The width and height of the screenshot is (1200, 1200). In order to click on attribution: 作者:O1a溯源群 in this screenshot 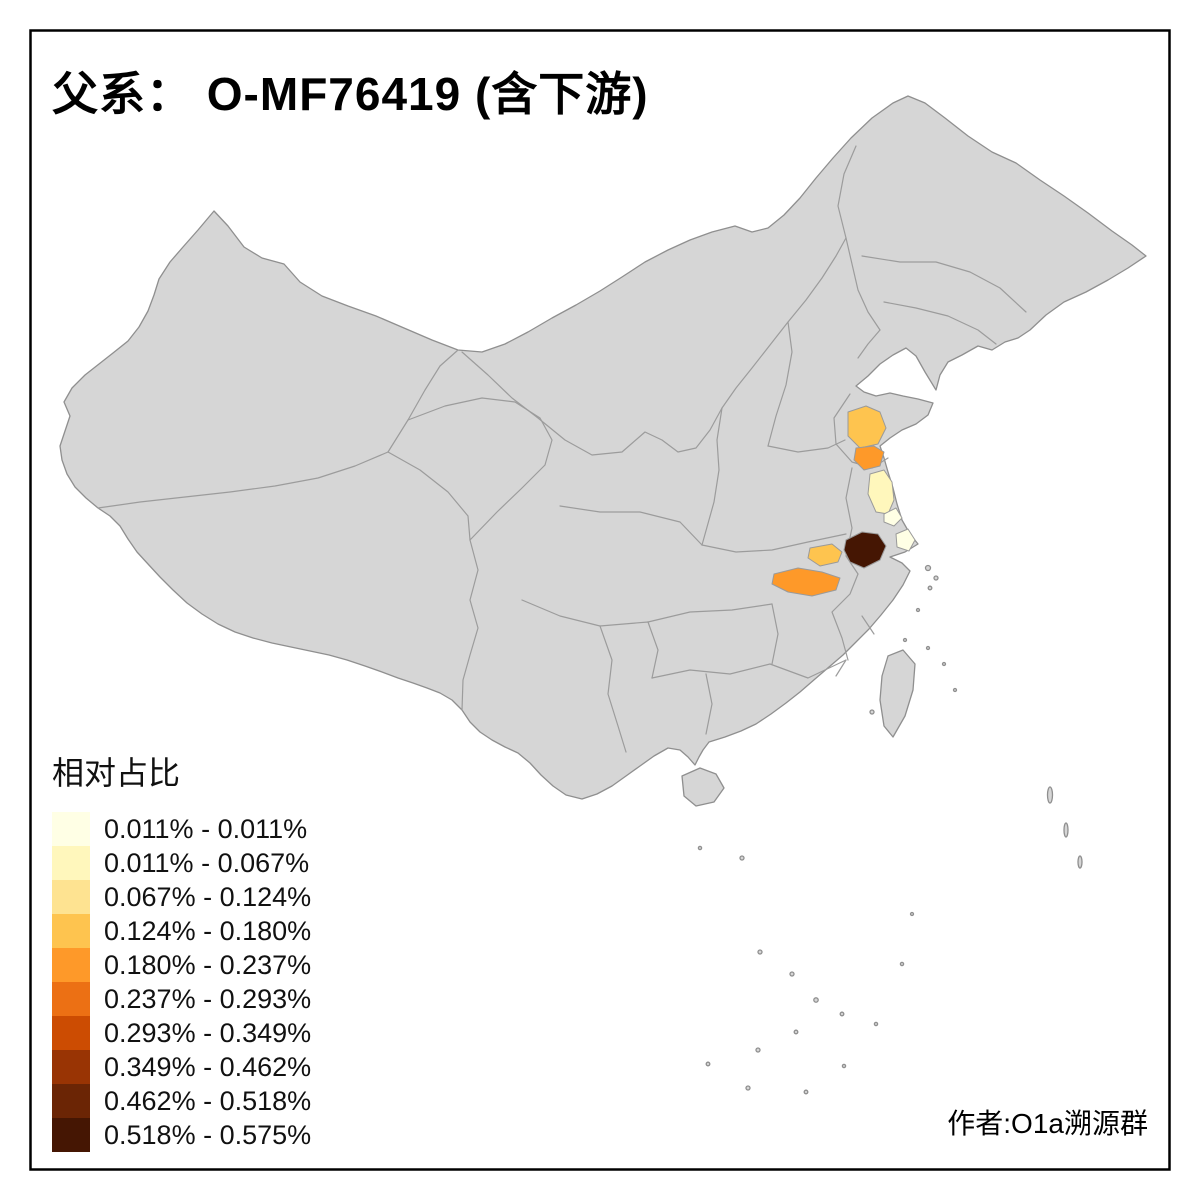, I will do `click(1047, 1123)`.